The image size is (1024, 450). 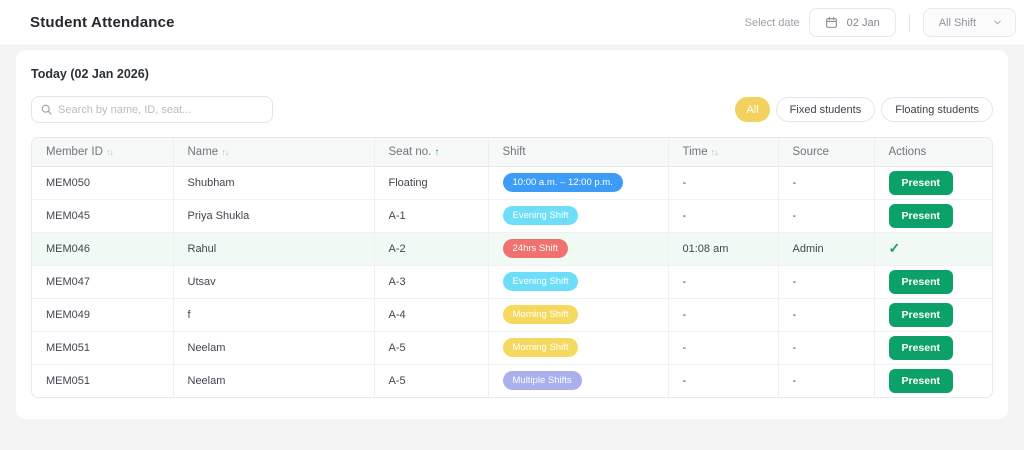 I want to click on student-type-filters: All Fixed students Floating students, so click(x=864, y=109).